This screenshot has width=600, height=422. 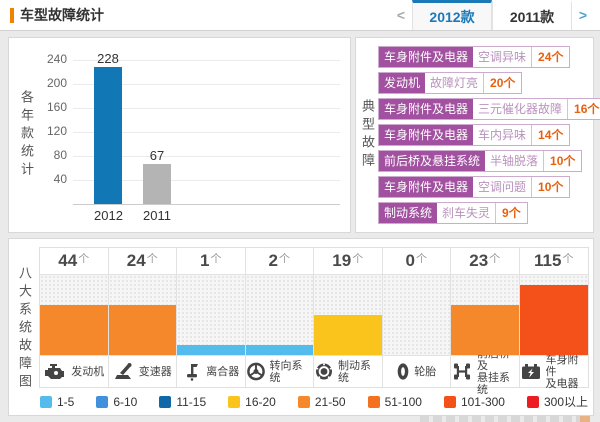 What do you see at coordinates (467, 213) in the screenshot?
I see `fault-name-tag: 刹车失灵` at bounding box center [467, 213].